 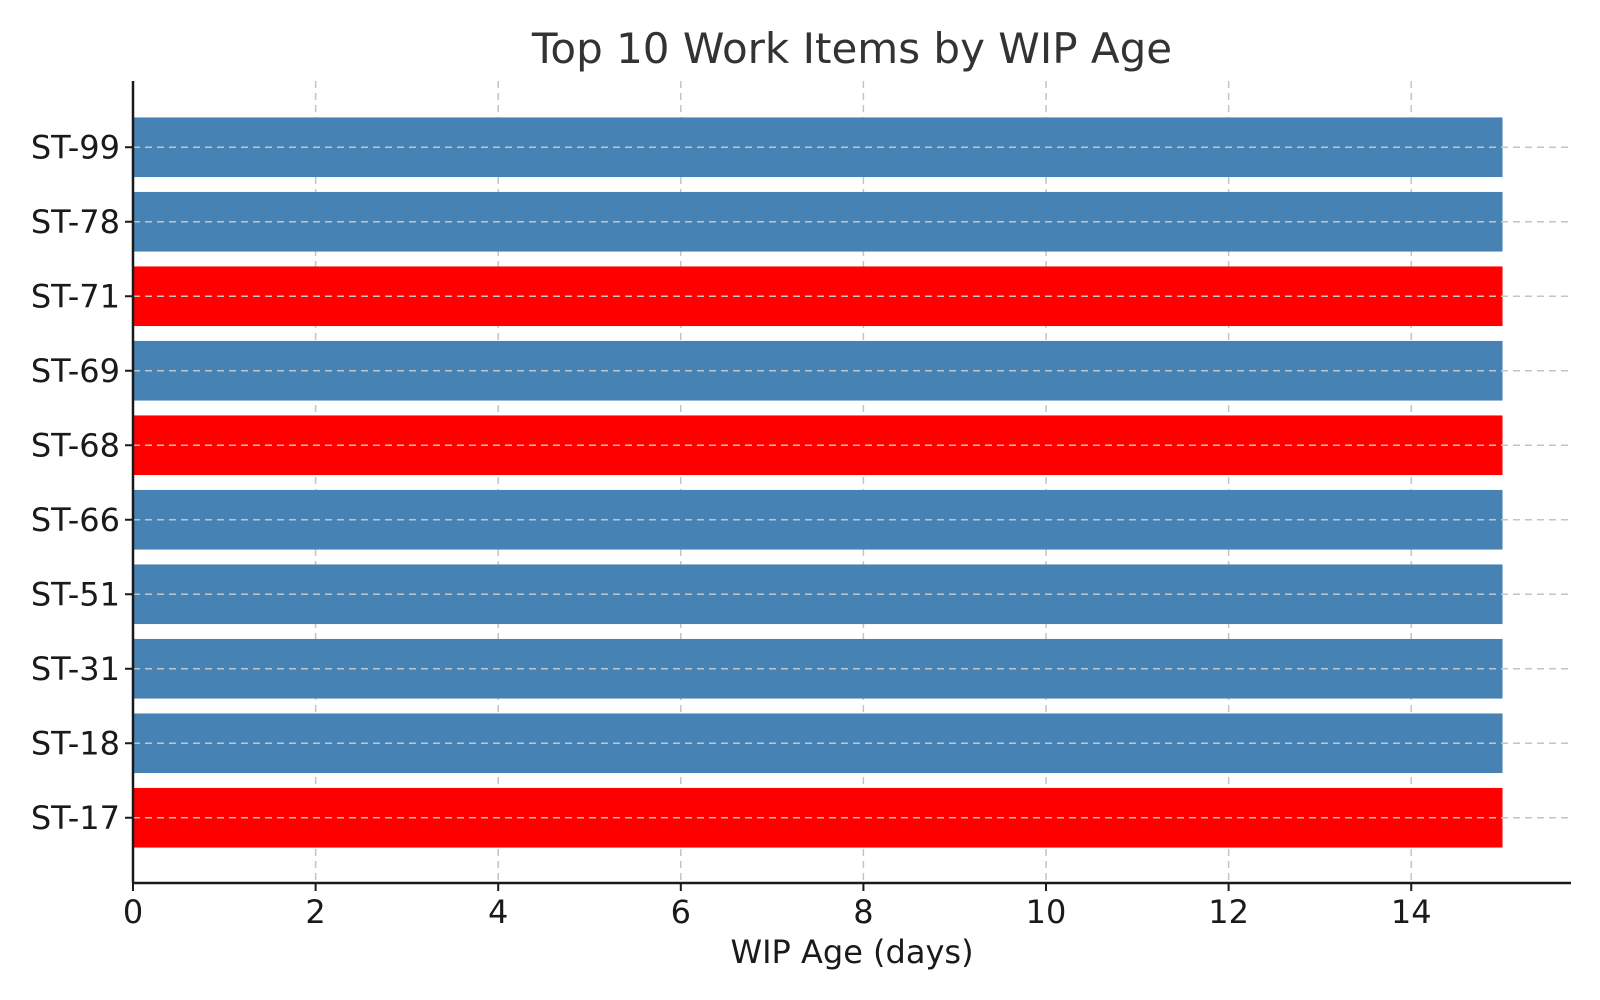 What do you see at coordinates (1411, 912) in the screenshot?
I see `x-tick-label: 14` at bounding box center [1411, 912].